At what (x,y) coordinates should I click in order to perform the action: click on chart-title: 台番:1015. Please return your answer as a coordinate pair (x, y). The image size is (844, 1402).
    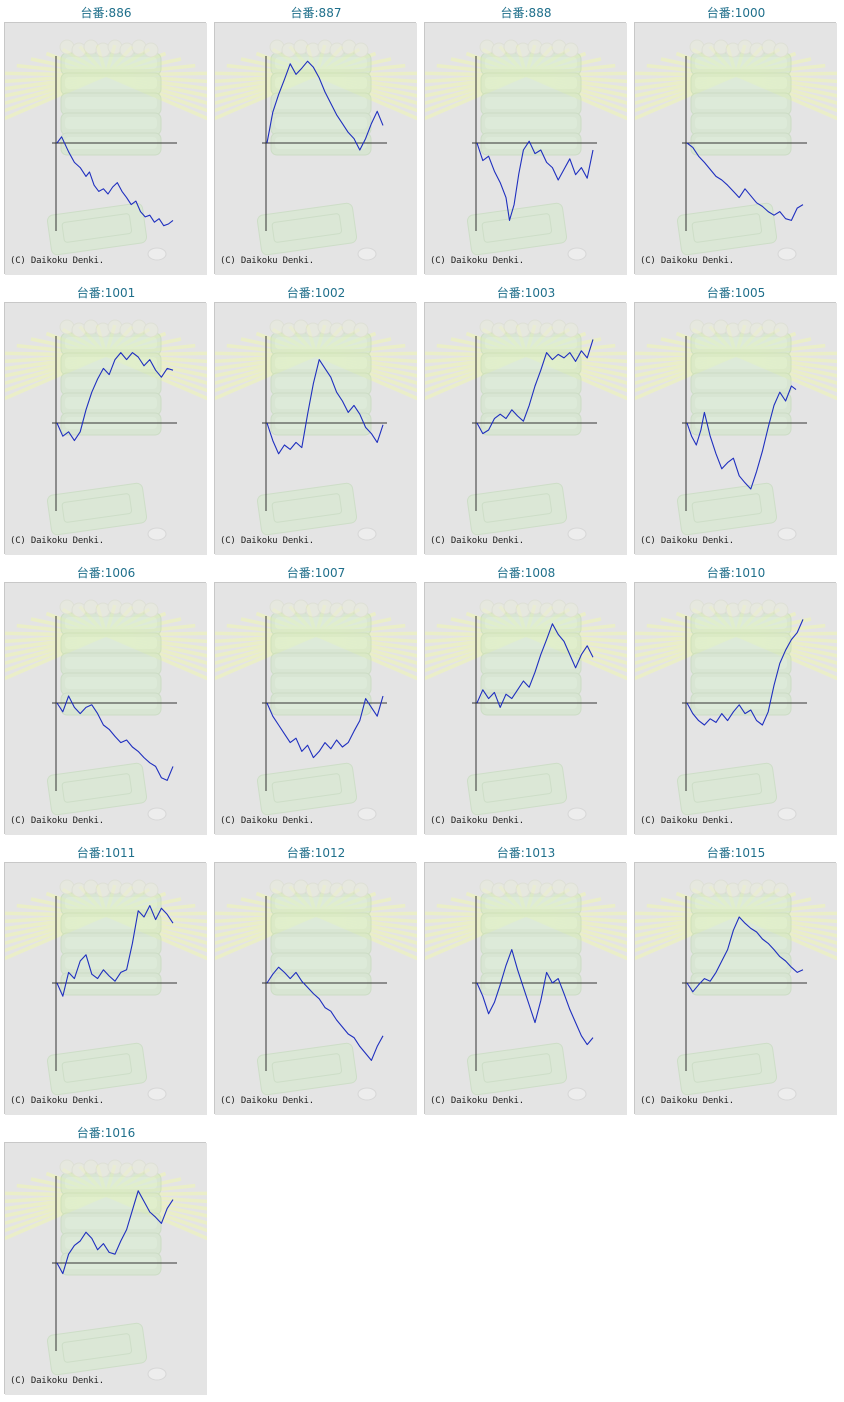
    Looking at the image, I should click on (736, 853).